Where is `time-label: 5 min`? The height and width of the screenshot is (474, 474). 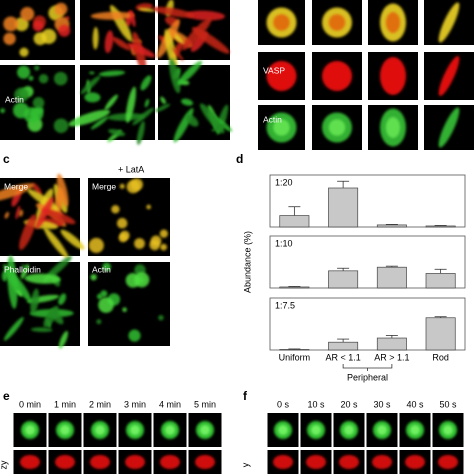 time-label: 5 min is located at coordinates (205, 404).